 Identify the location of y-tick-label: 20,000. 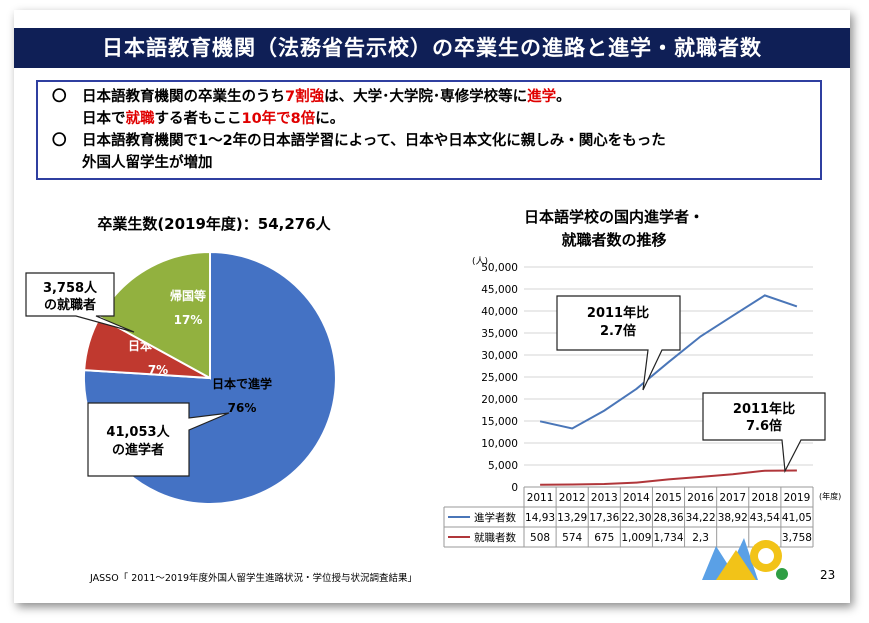
(499, 400).